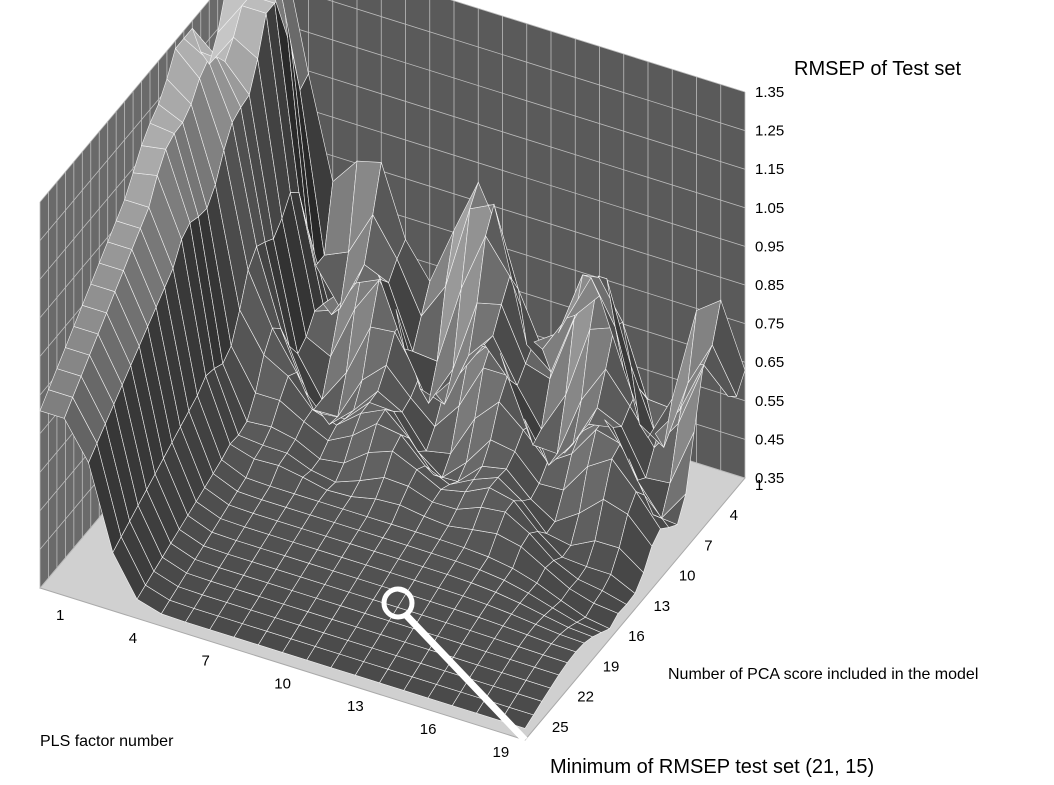 Image resolution: width=1054 pixels, height=785 pixels. I want to click on z-tick-label: 0.35, so click(769, 478).